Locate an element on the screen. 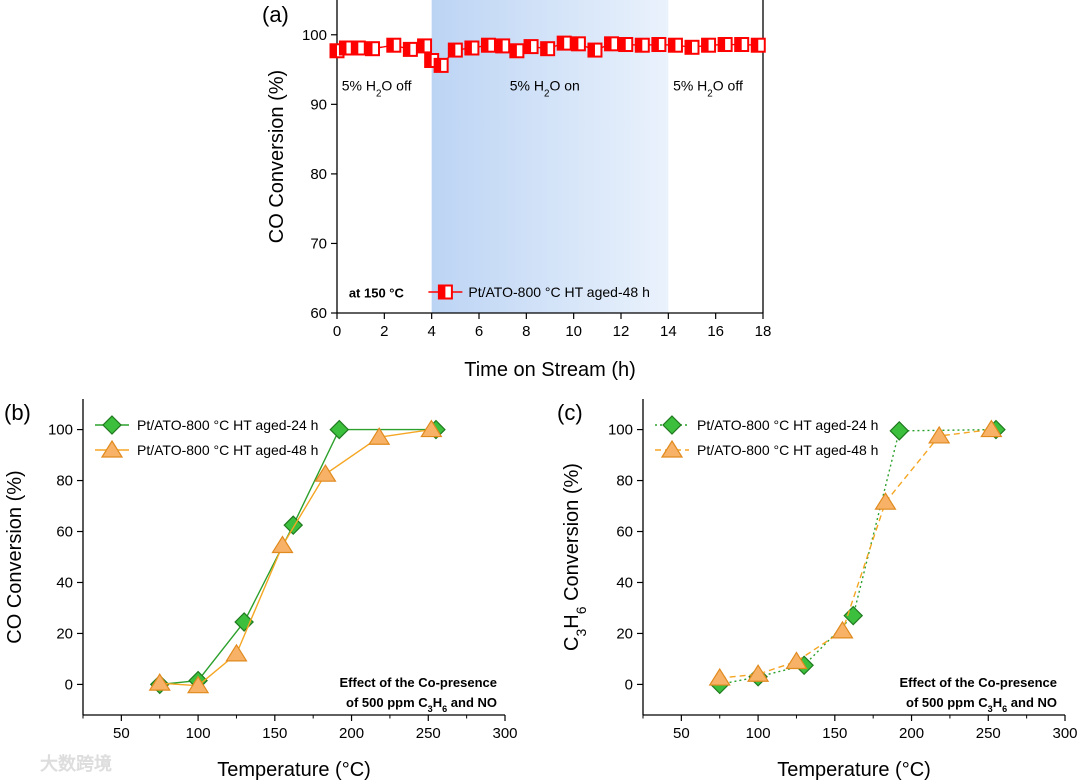 Image resolution: width=1080 pixels, height=781 pixels. x-tick-label: 8 is located at coordinates (526, 331).